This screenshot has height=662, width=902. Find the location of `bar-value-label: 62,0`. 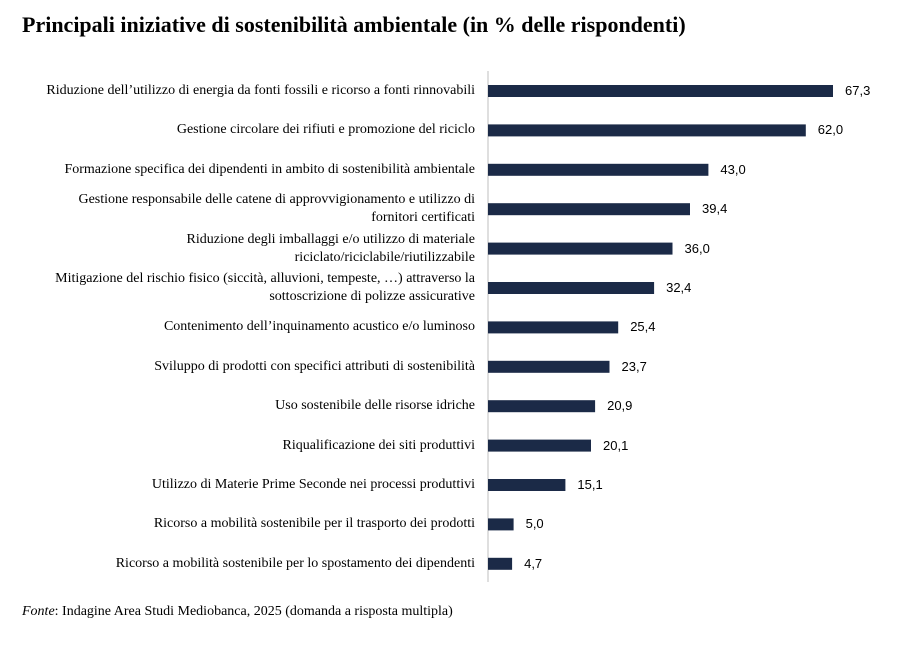

bar-value-label: 62,0 is located at coordinates (830, 130).